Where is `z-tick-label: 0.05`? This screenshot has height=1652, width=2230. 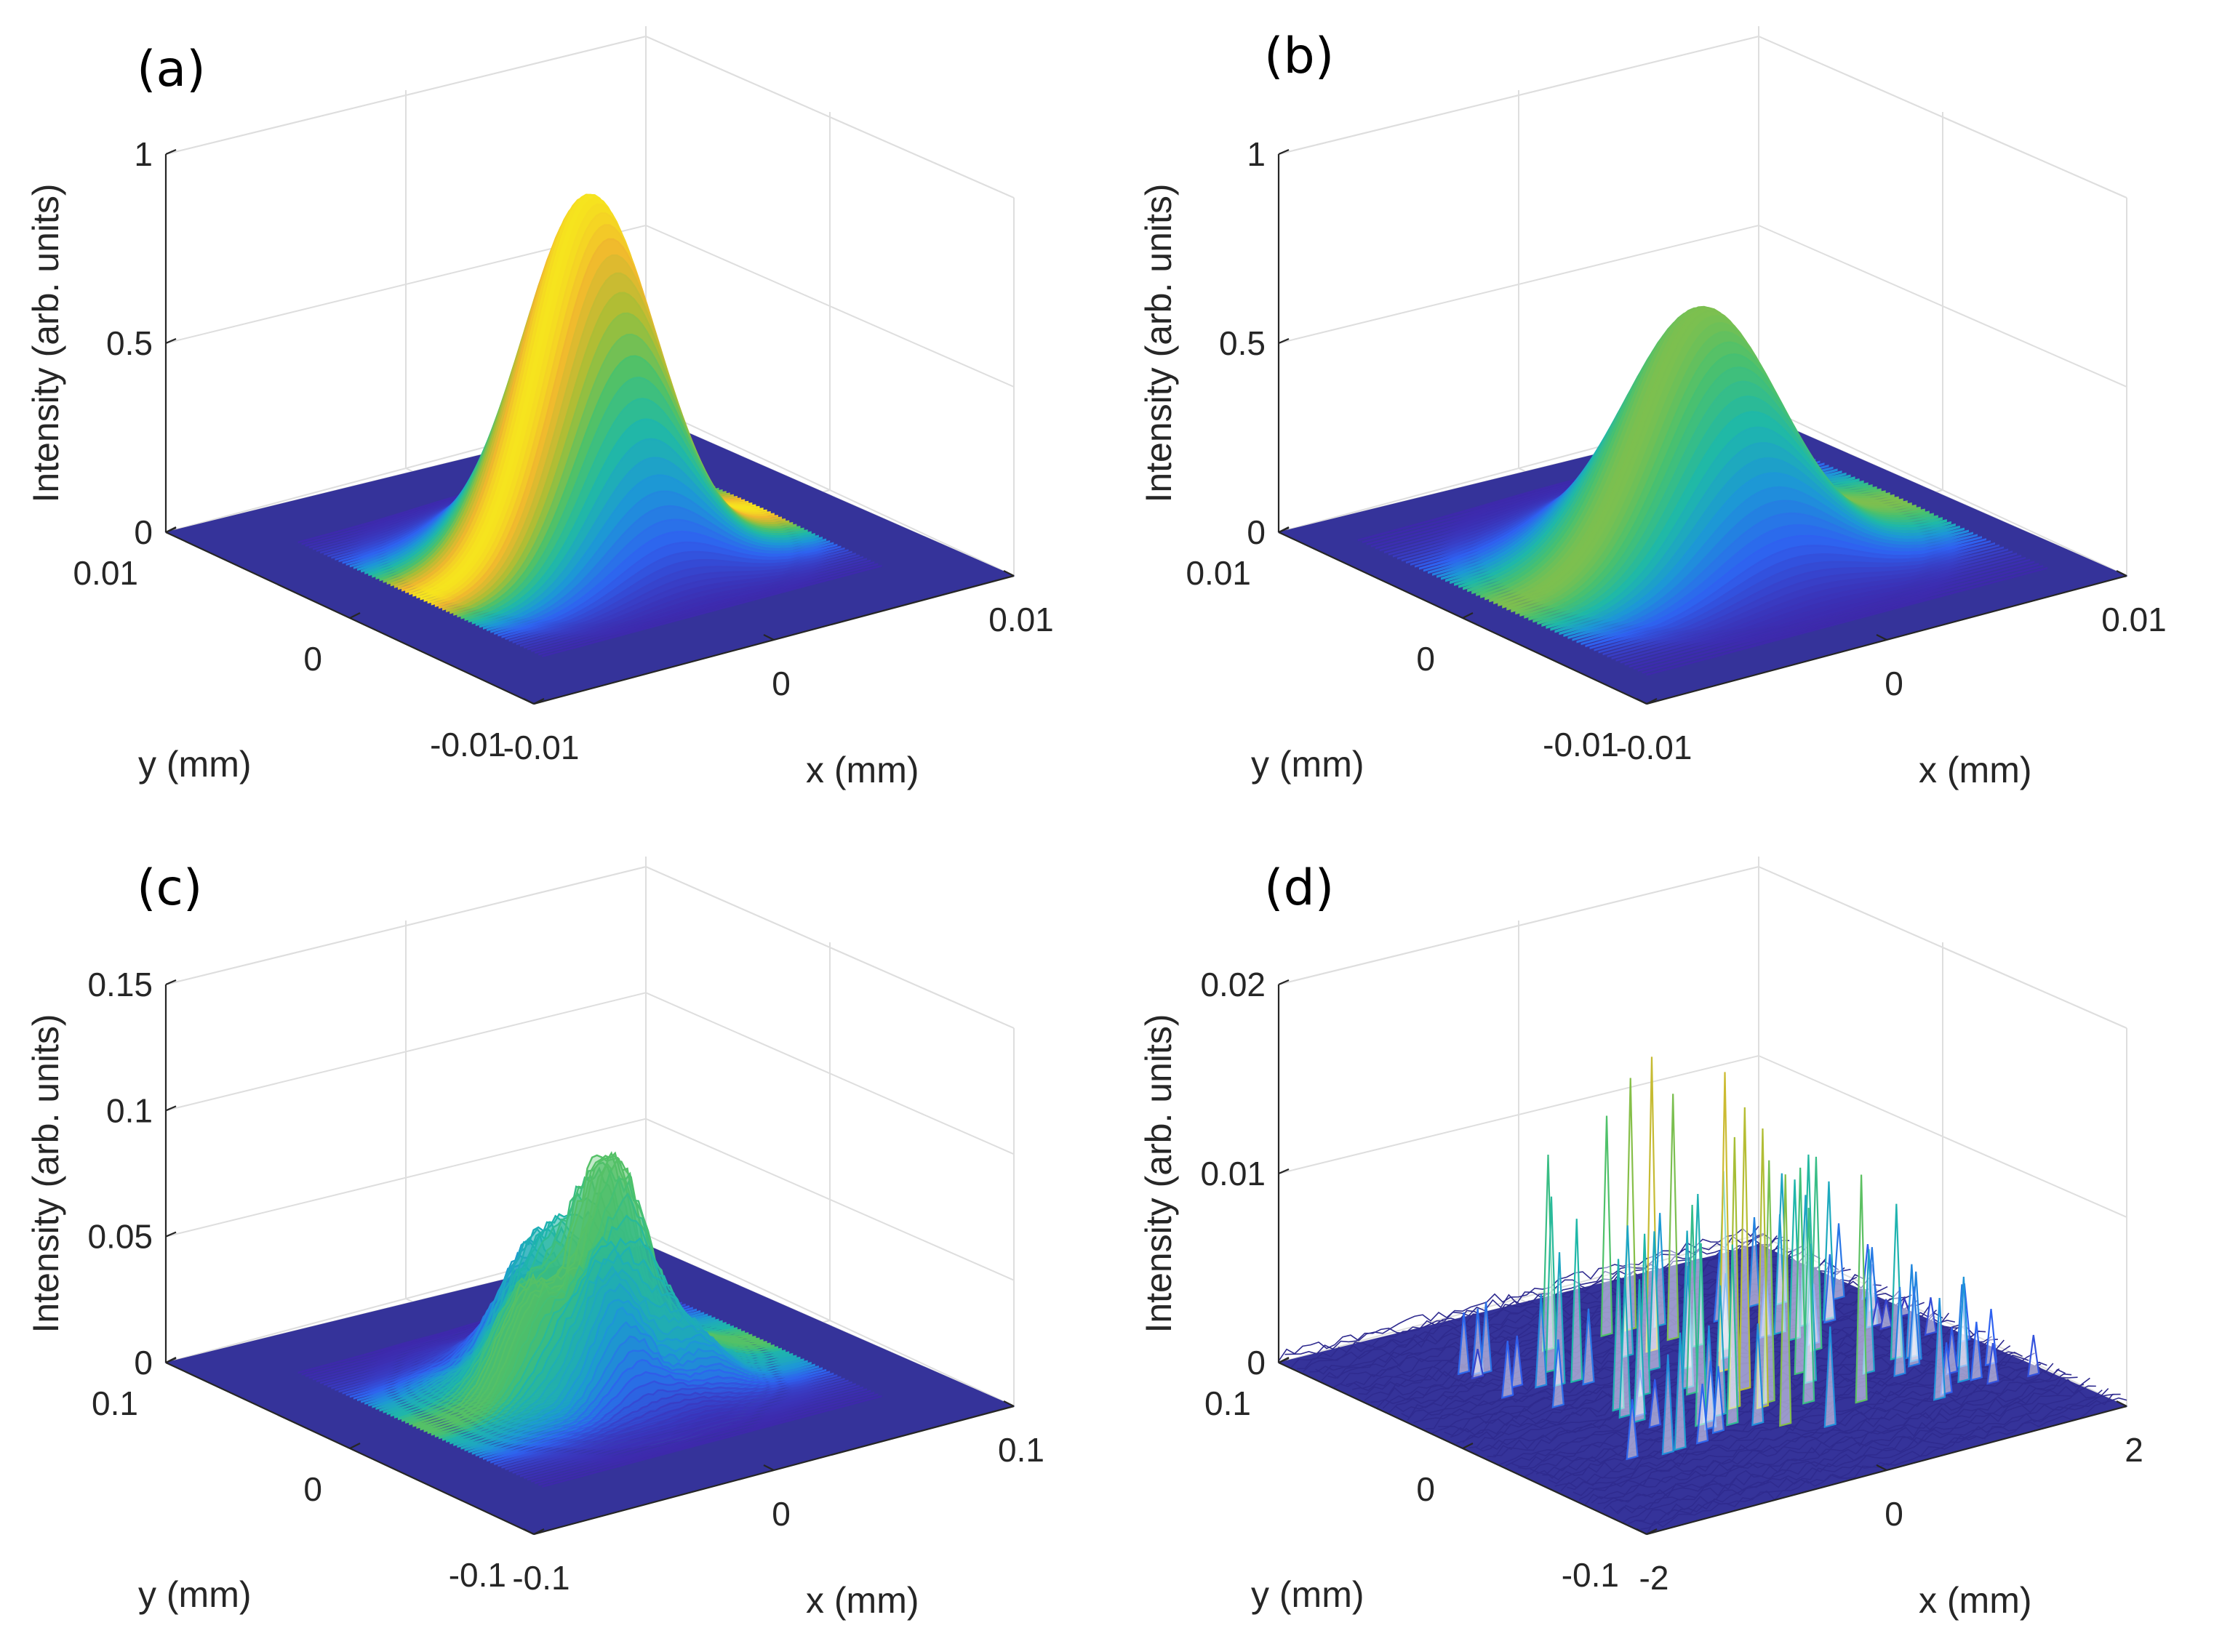 z-tick-label: 0.05 is located at coordinates (120, 1237).